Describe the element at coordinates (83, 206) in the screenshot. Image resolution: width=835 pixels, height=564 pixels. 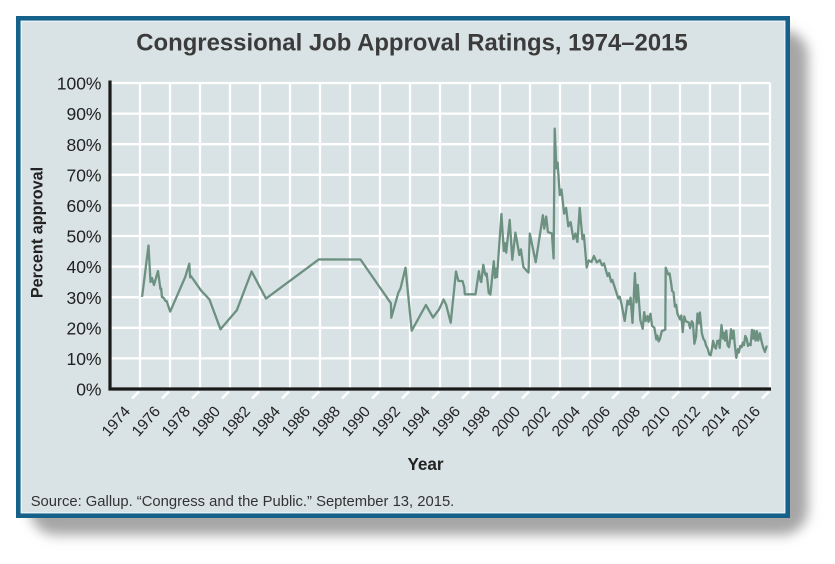
I see `svg-text: 60%` at that location.